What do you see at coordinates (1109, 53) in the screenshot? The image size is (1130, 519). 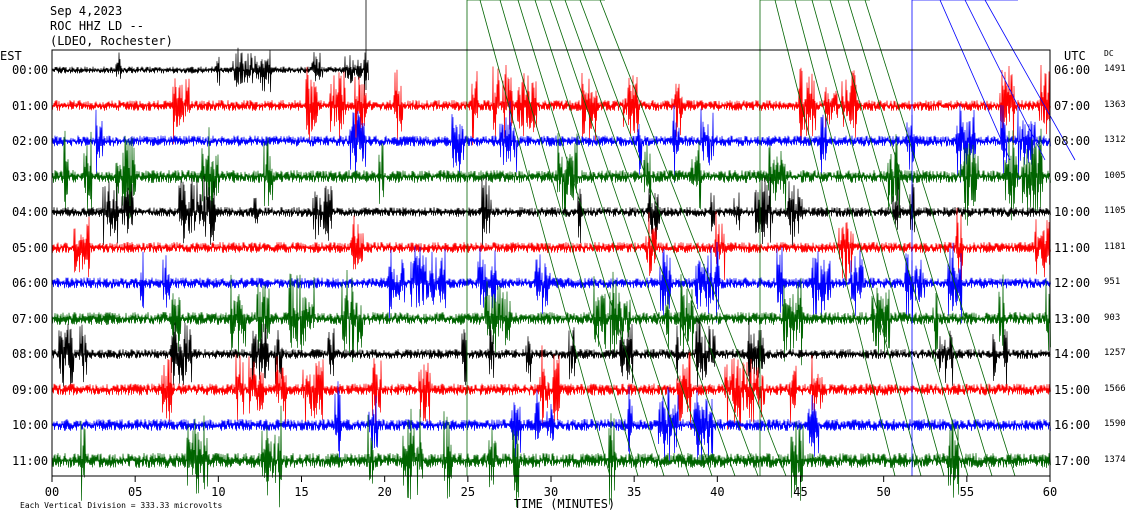 I see `dc-label: DC` at bounding box center [1109, 53].